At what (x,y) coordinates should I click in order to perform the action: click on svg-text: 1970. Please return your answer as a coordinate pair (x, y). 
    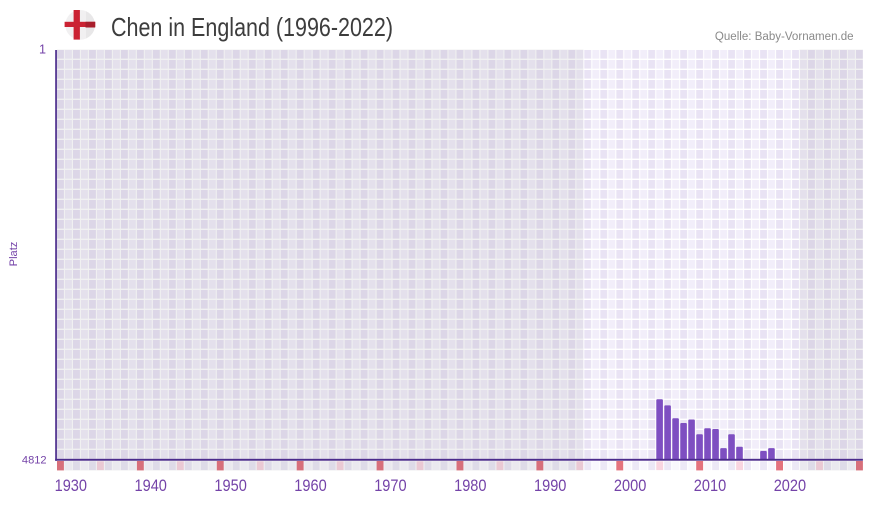
    Looking at the image, I should click on (390, 486).